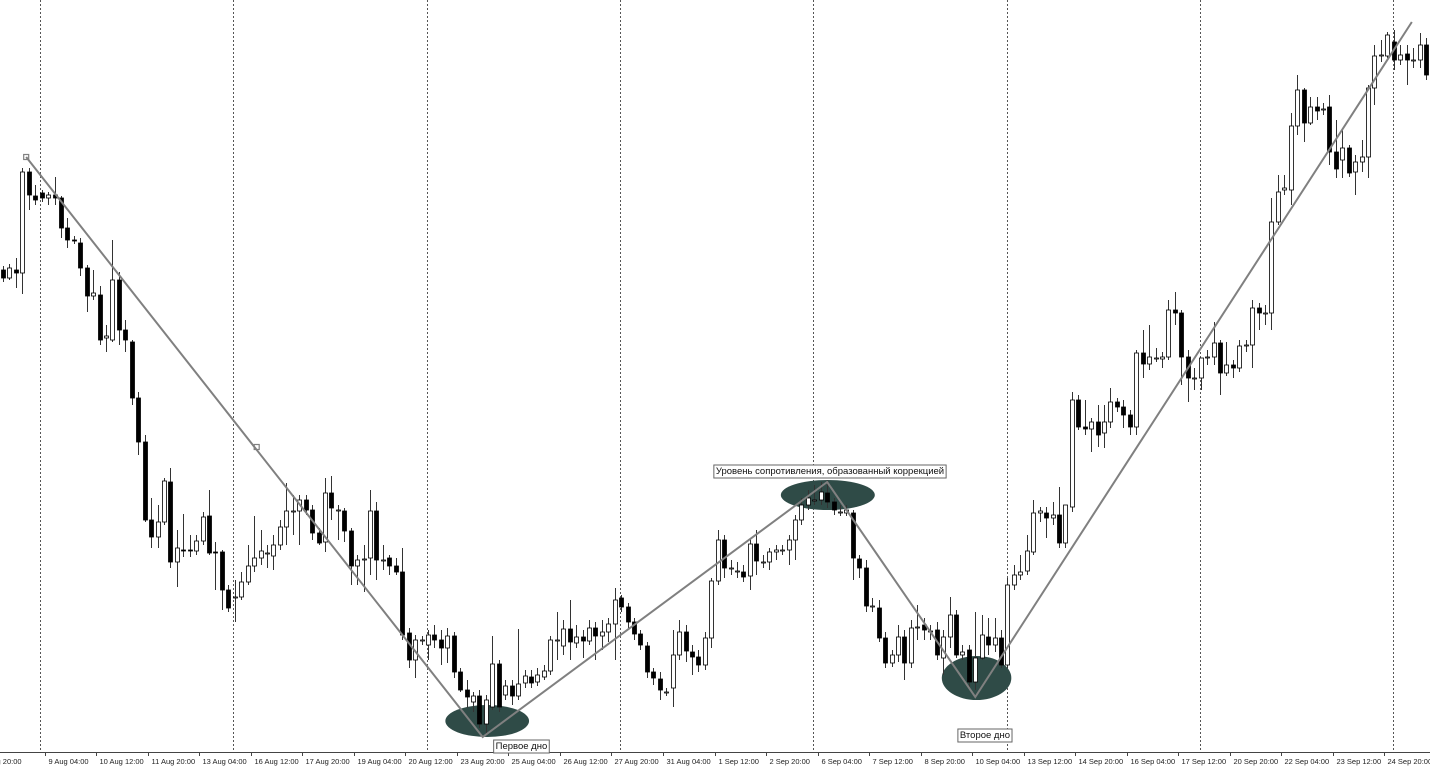 The width and height of the screenshot is (1430, 770). I want to click on x-axis-background, so click(715, 761).